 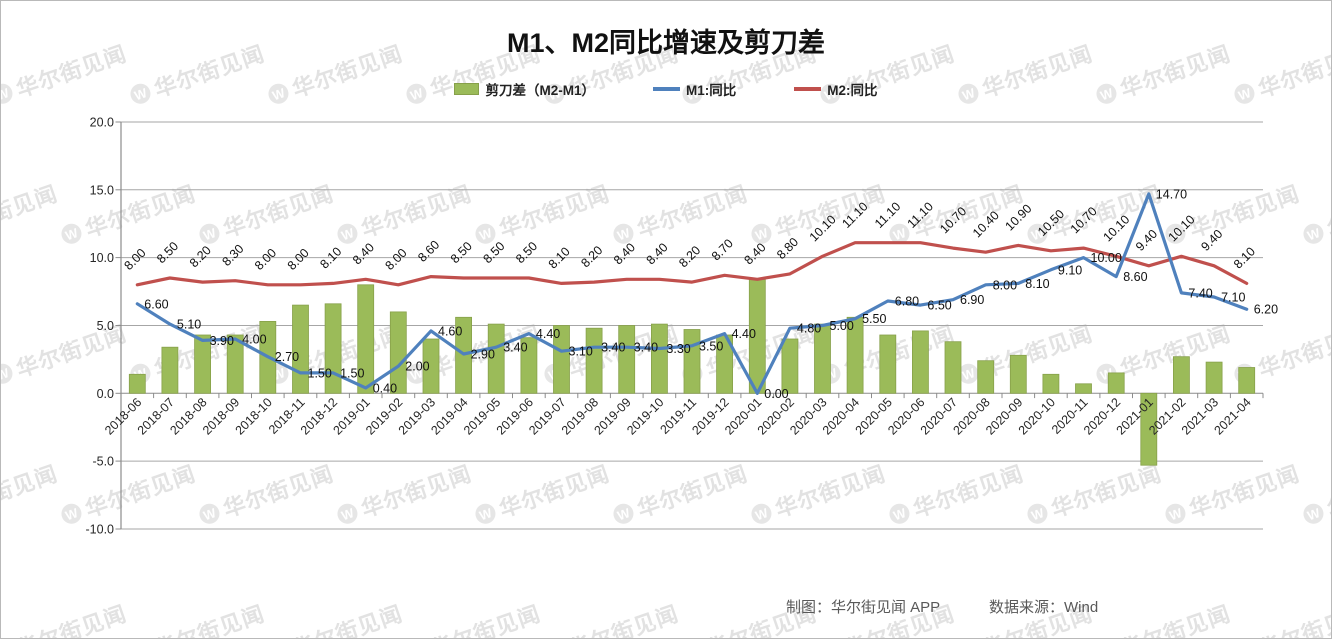 What do you see at coordinates (711, 90) in the screenshot?
I see `legend-label-m1: M1:同比` at bounding box center [711, 90].